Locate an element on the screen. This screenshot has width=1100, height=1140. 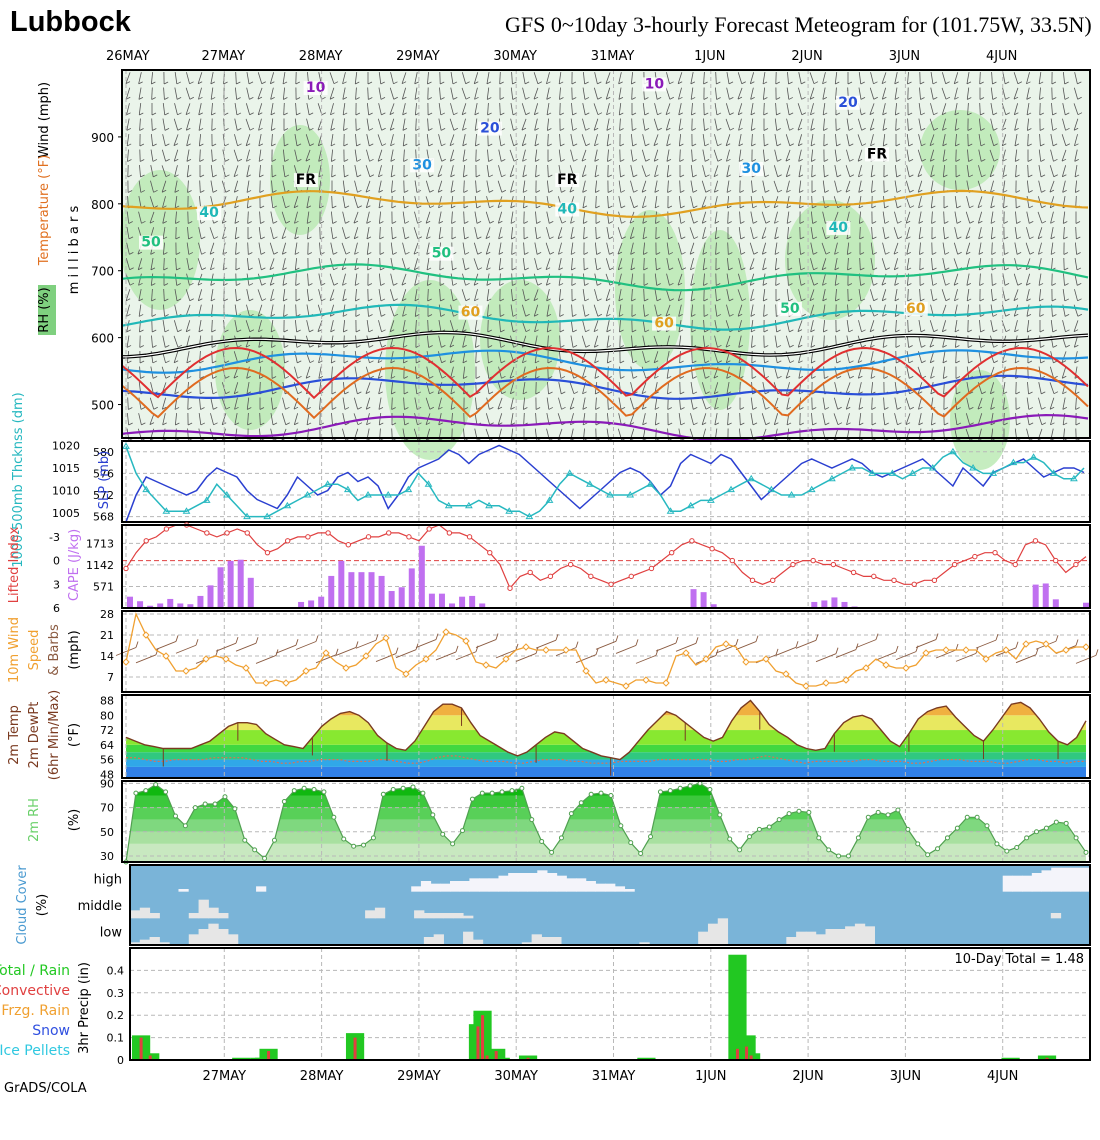
convective-bar is located at coordinates (746, 1053).